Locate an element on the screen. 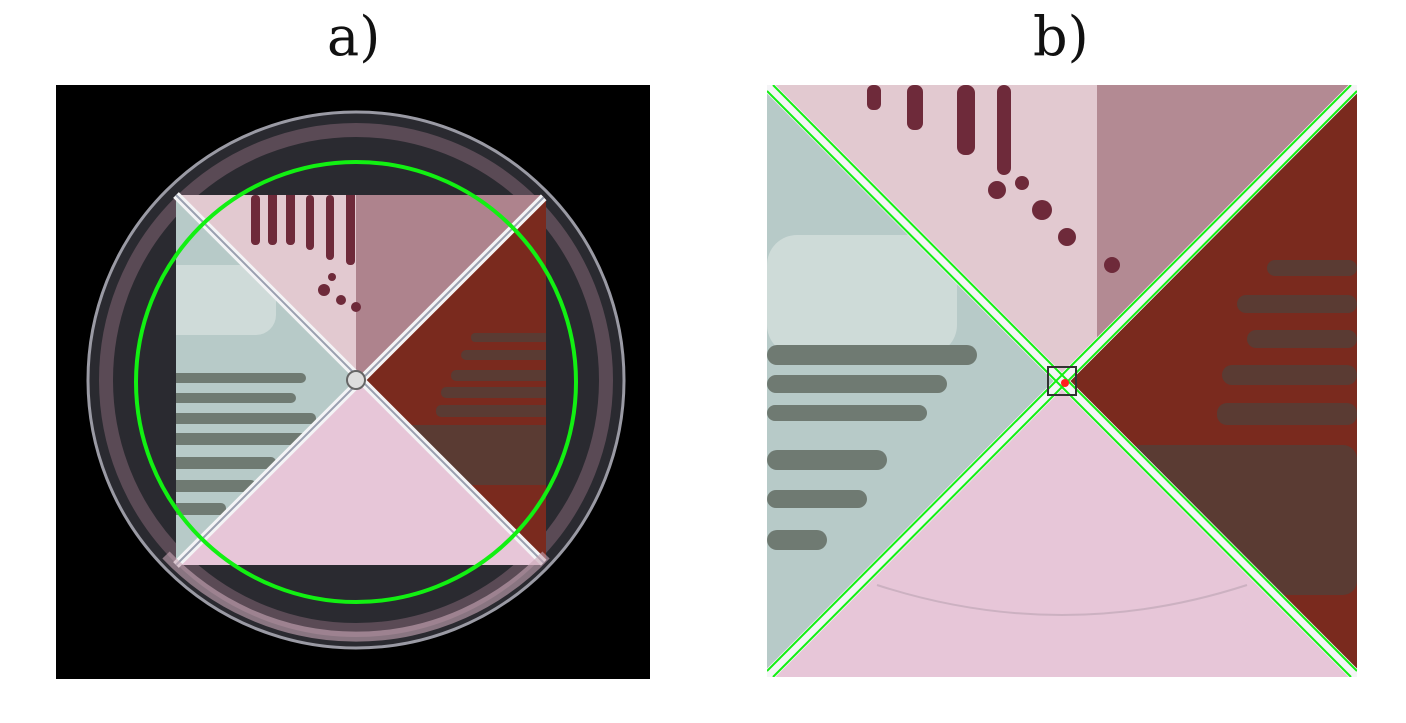 This screenshot has height=723, width=1406. panel-b-label: b) is located at coordinates (1061, 36).